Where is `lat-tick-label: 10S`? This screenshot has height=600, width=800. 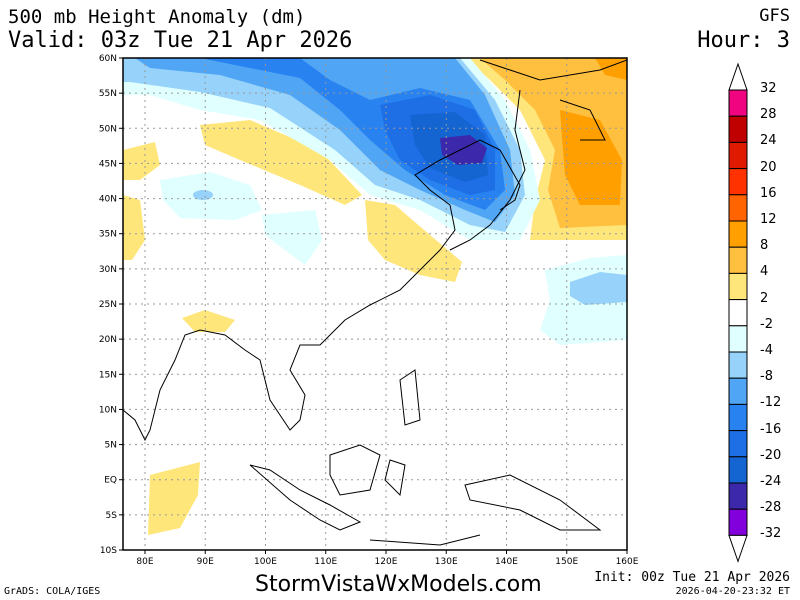 lat-tick-label: 10S is located at coordinates (108, 551).